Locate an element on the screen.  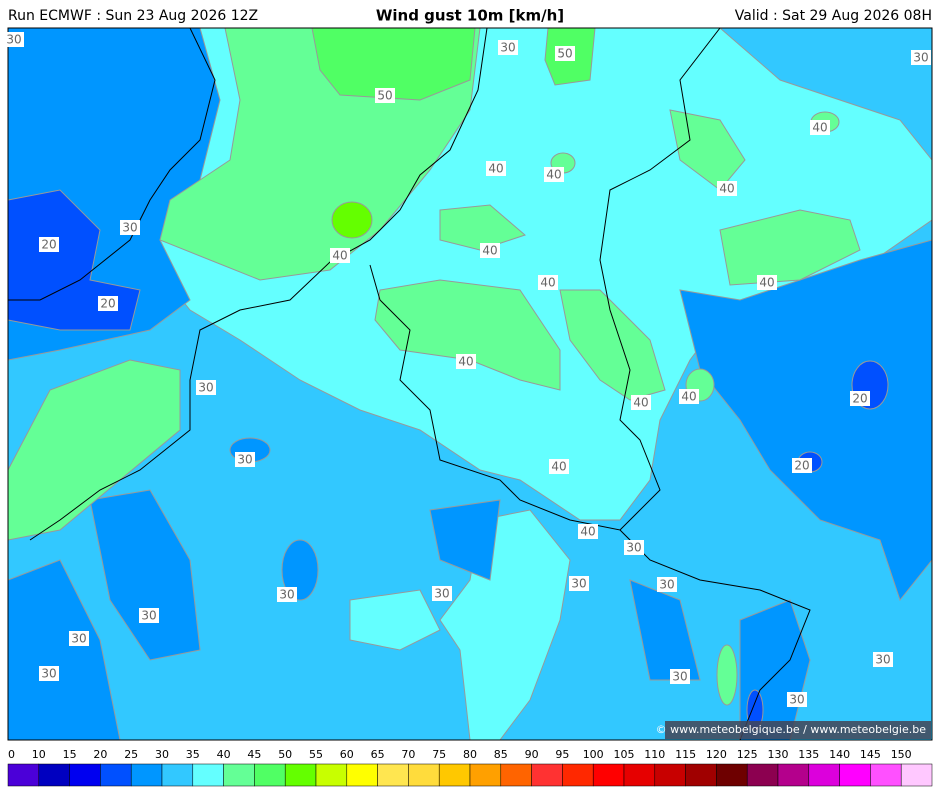
colorbar-tick-label: 55 is located at coordinates (316, 754).